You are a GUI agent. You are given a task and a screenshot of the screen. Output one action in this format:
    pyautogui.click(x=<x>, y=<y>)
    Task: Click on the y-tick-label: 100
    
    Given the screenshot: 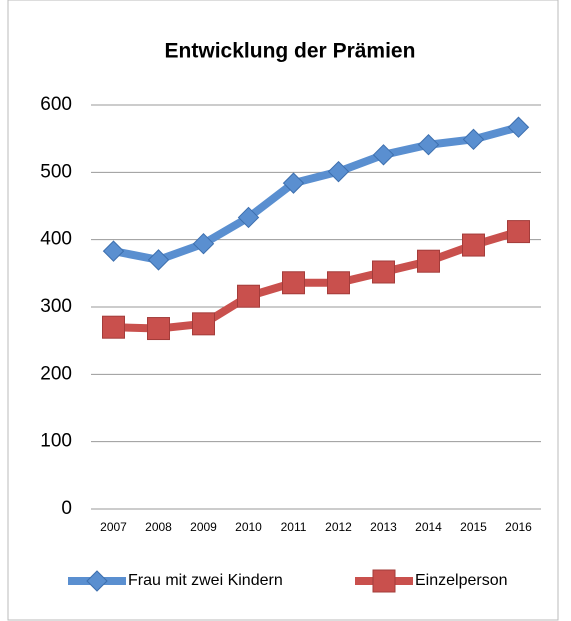 What is the action you would take?
    pyautogui.click(x=56, y=441)
    